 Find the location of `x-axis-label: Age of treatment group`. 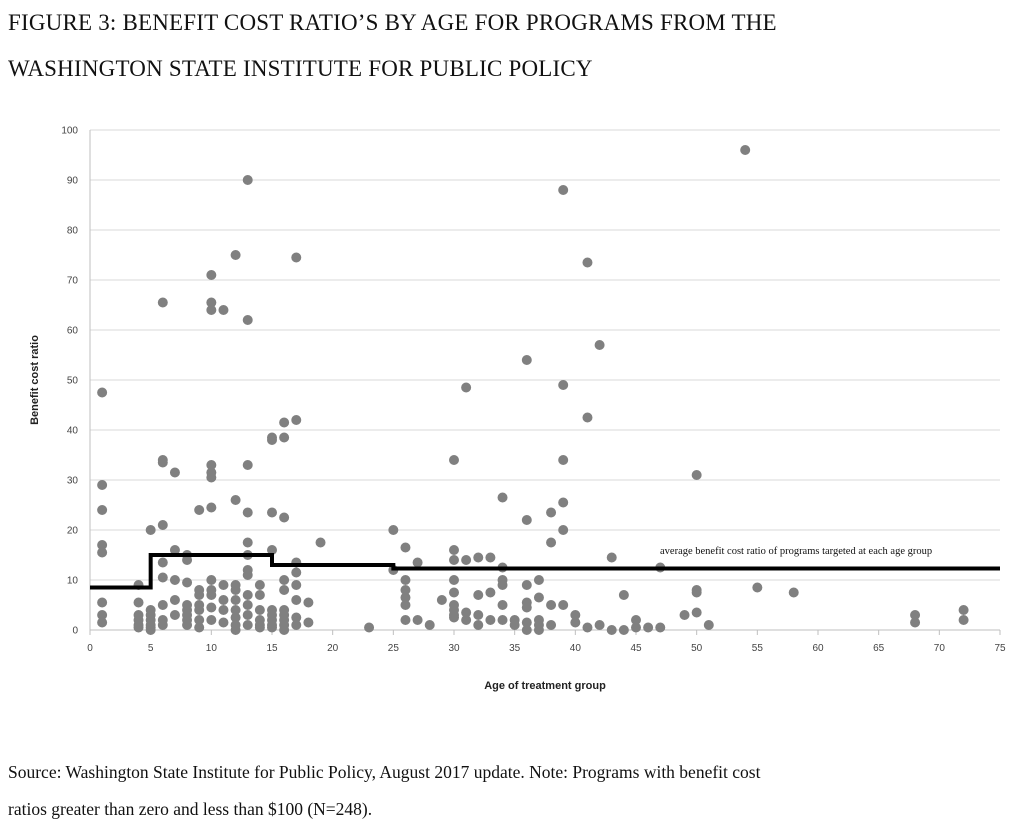

x-axis-label: Age of treatment group is located at coordinates (545, 686).